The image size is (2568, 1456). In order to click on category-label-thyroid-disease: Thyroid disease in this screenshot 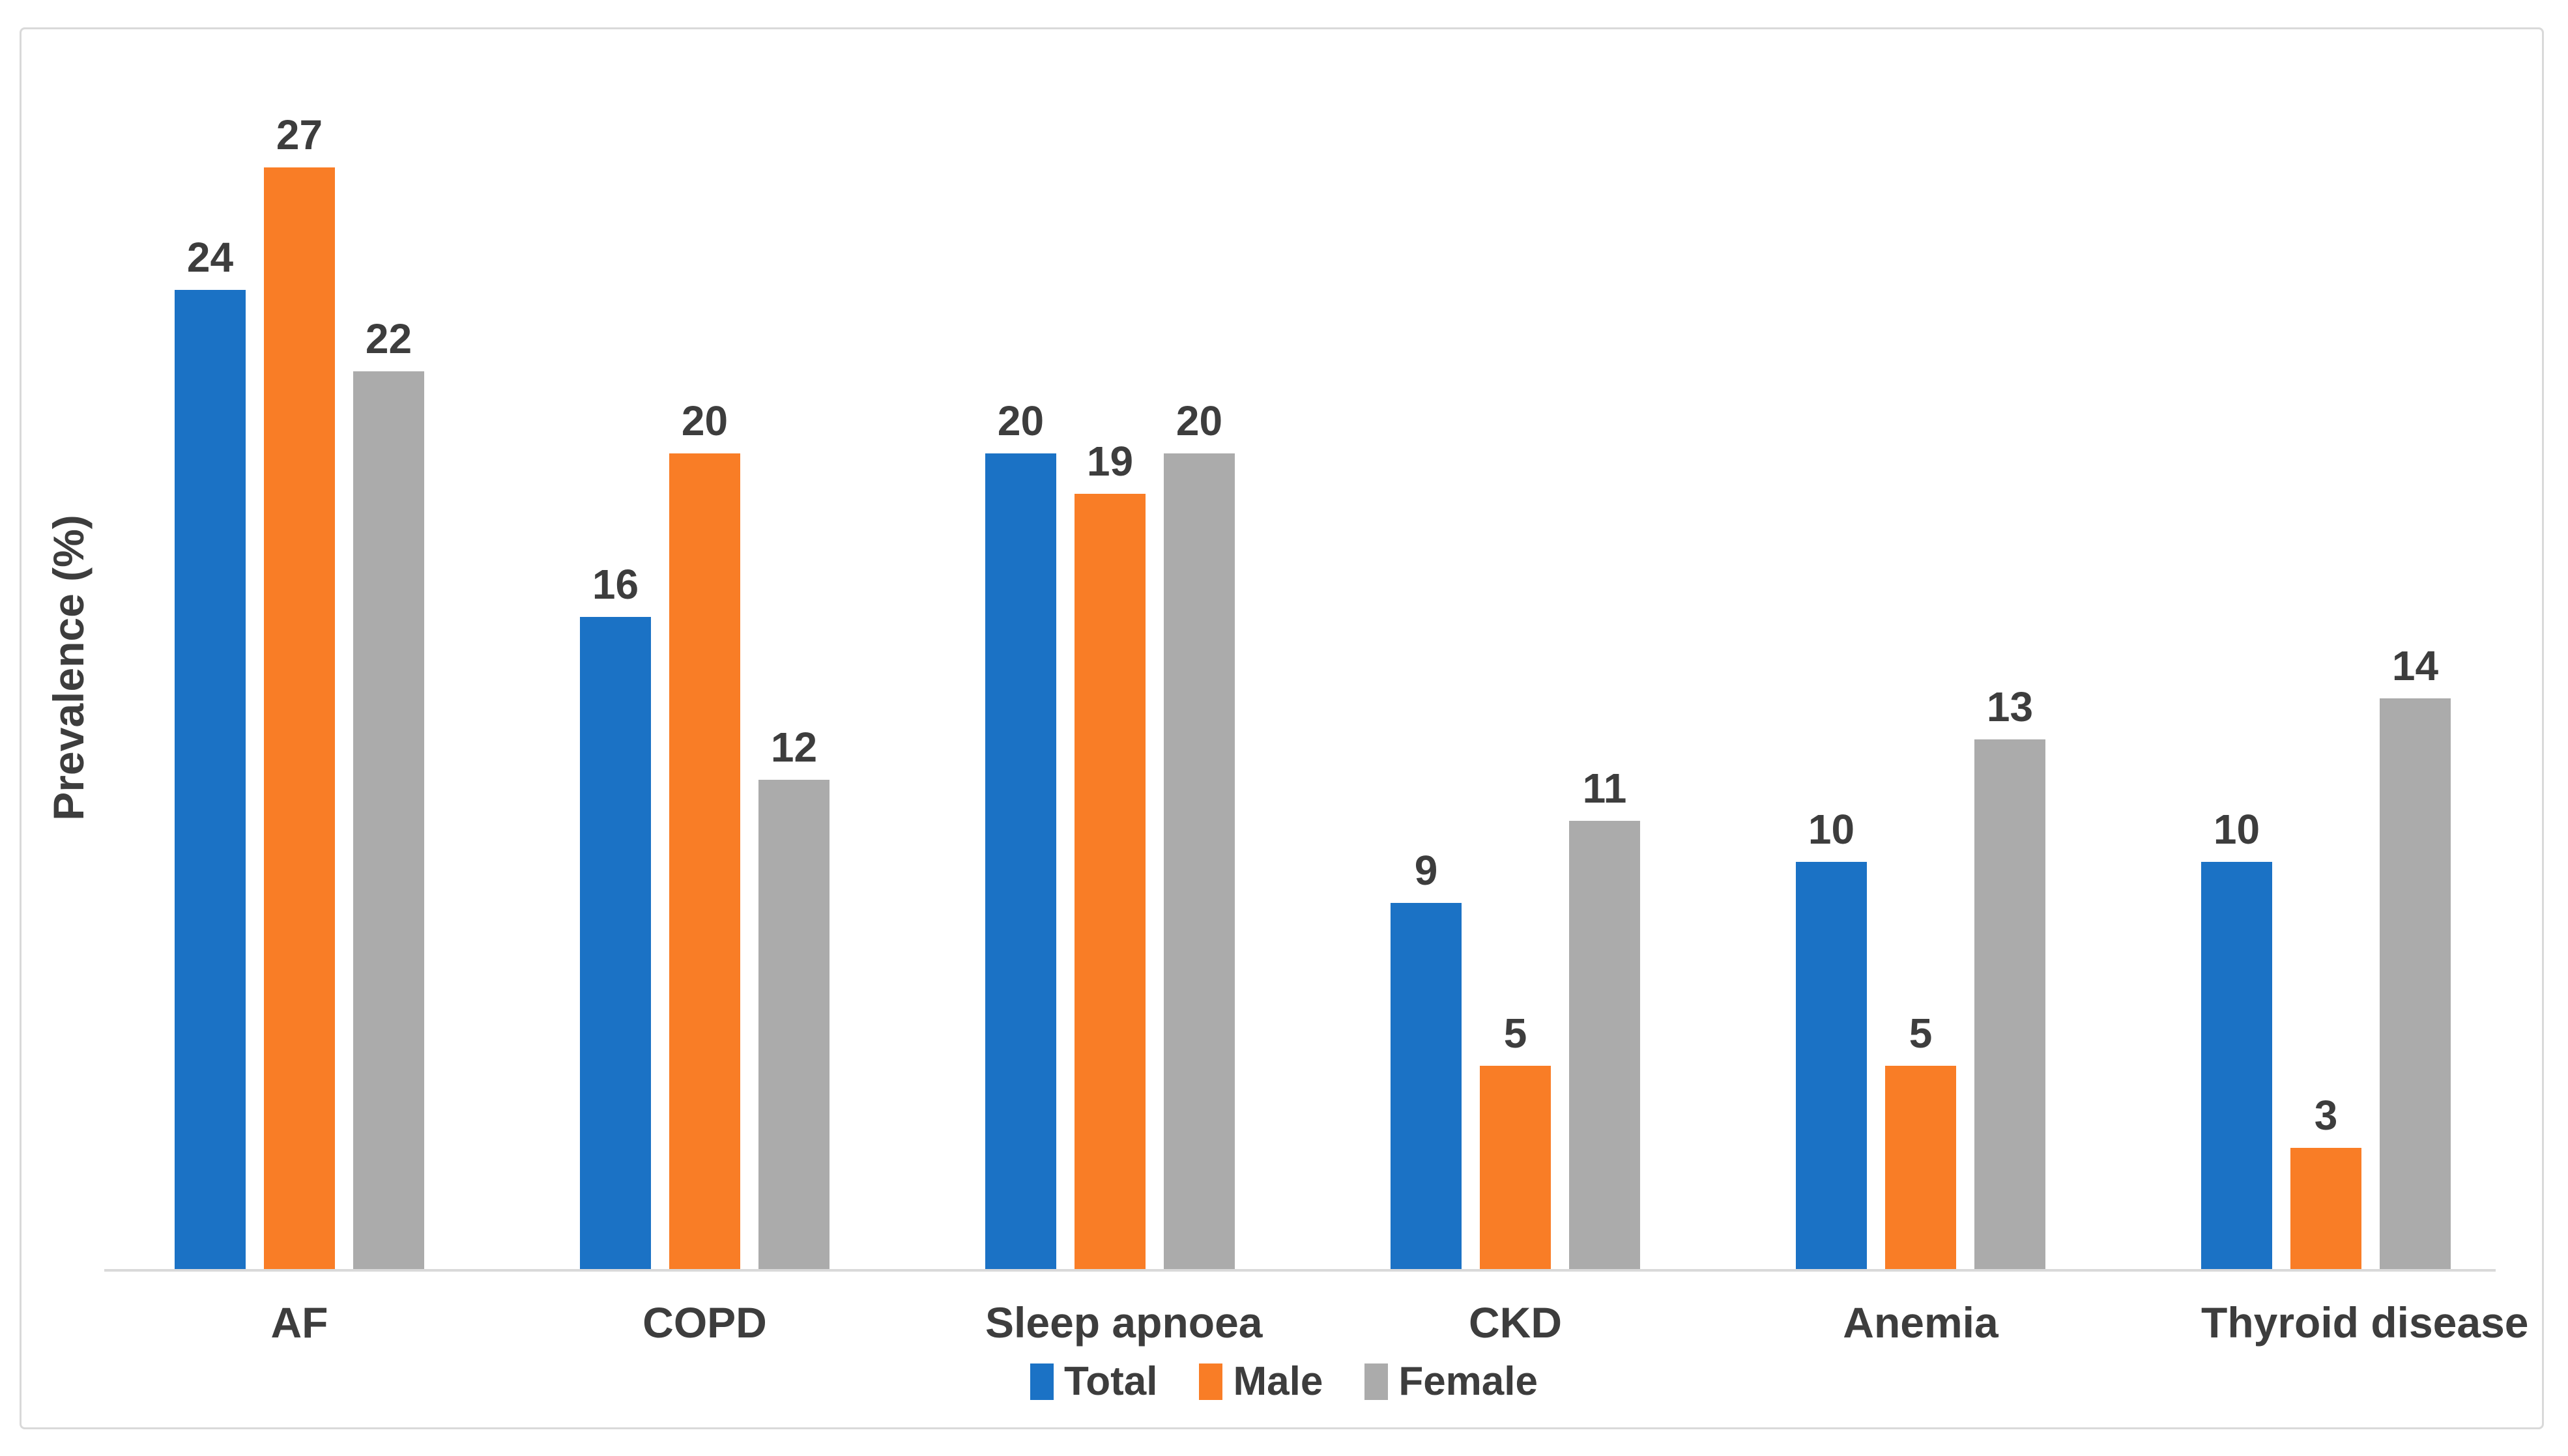, I will do `click(2365, 1322)`.